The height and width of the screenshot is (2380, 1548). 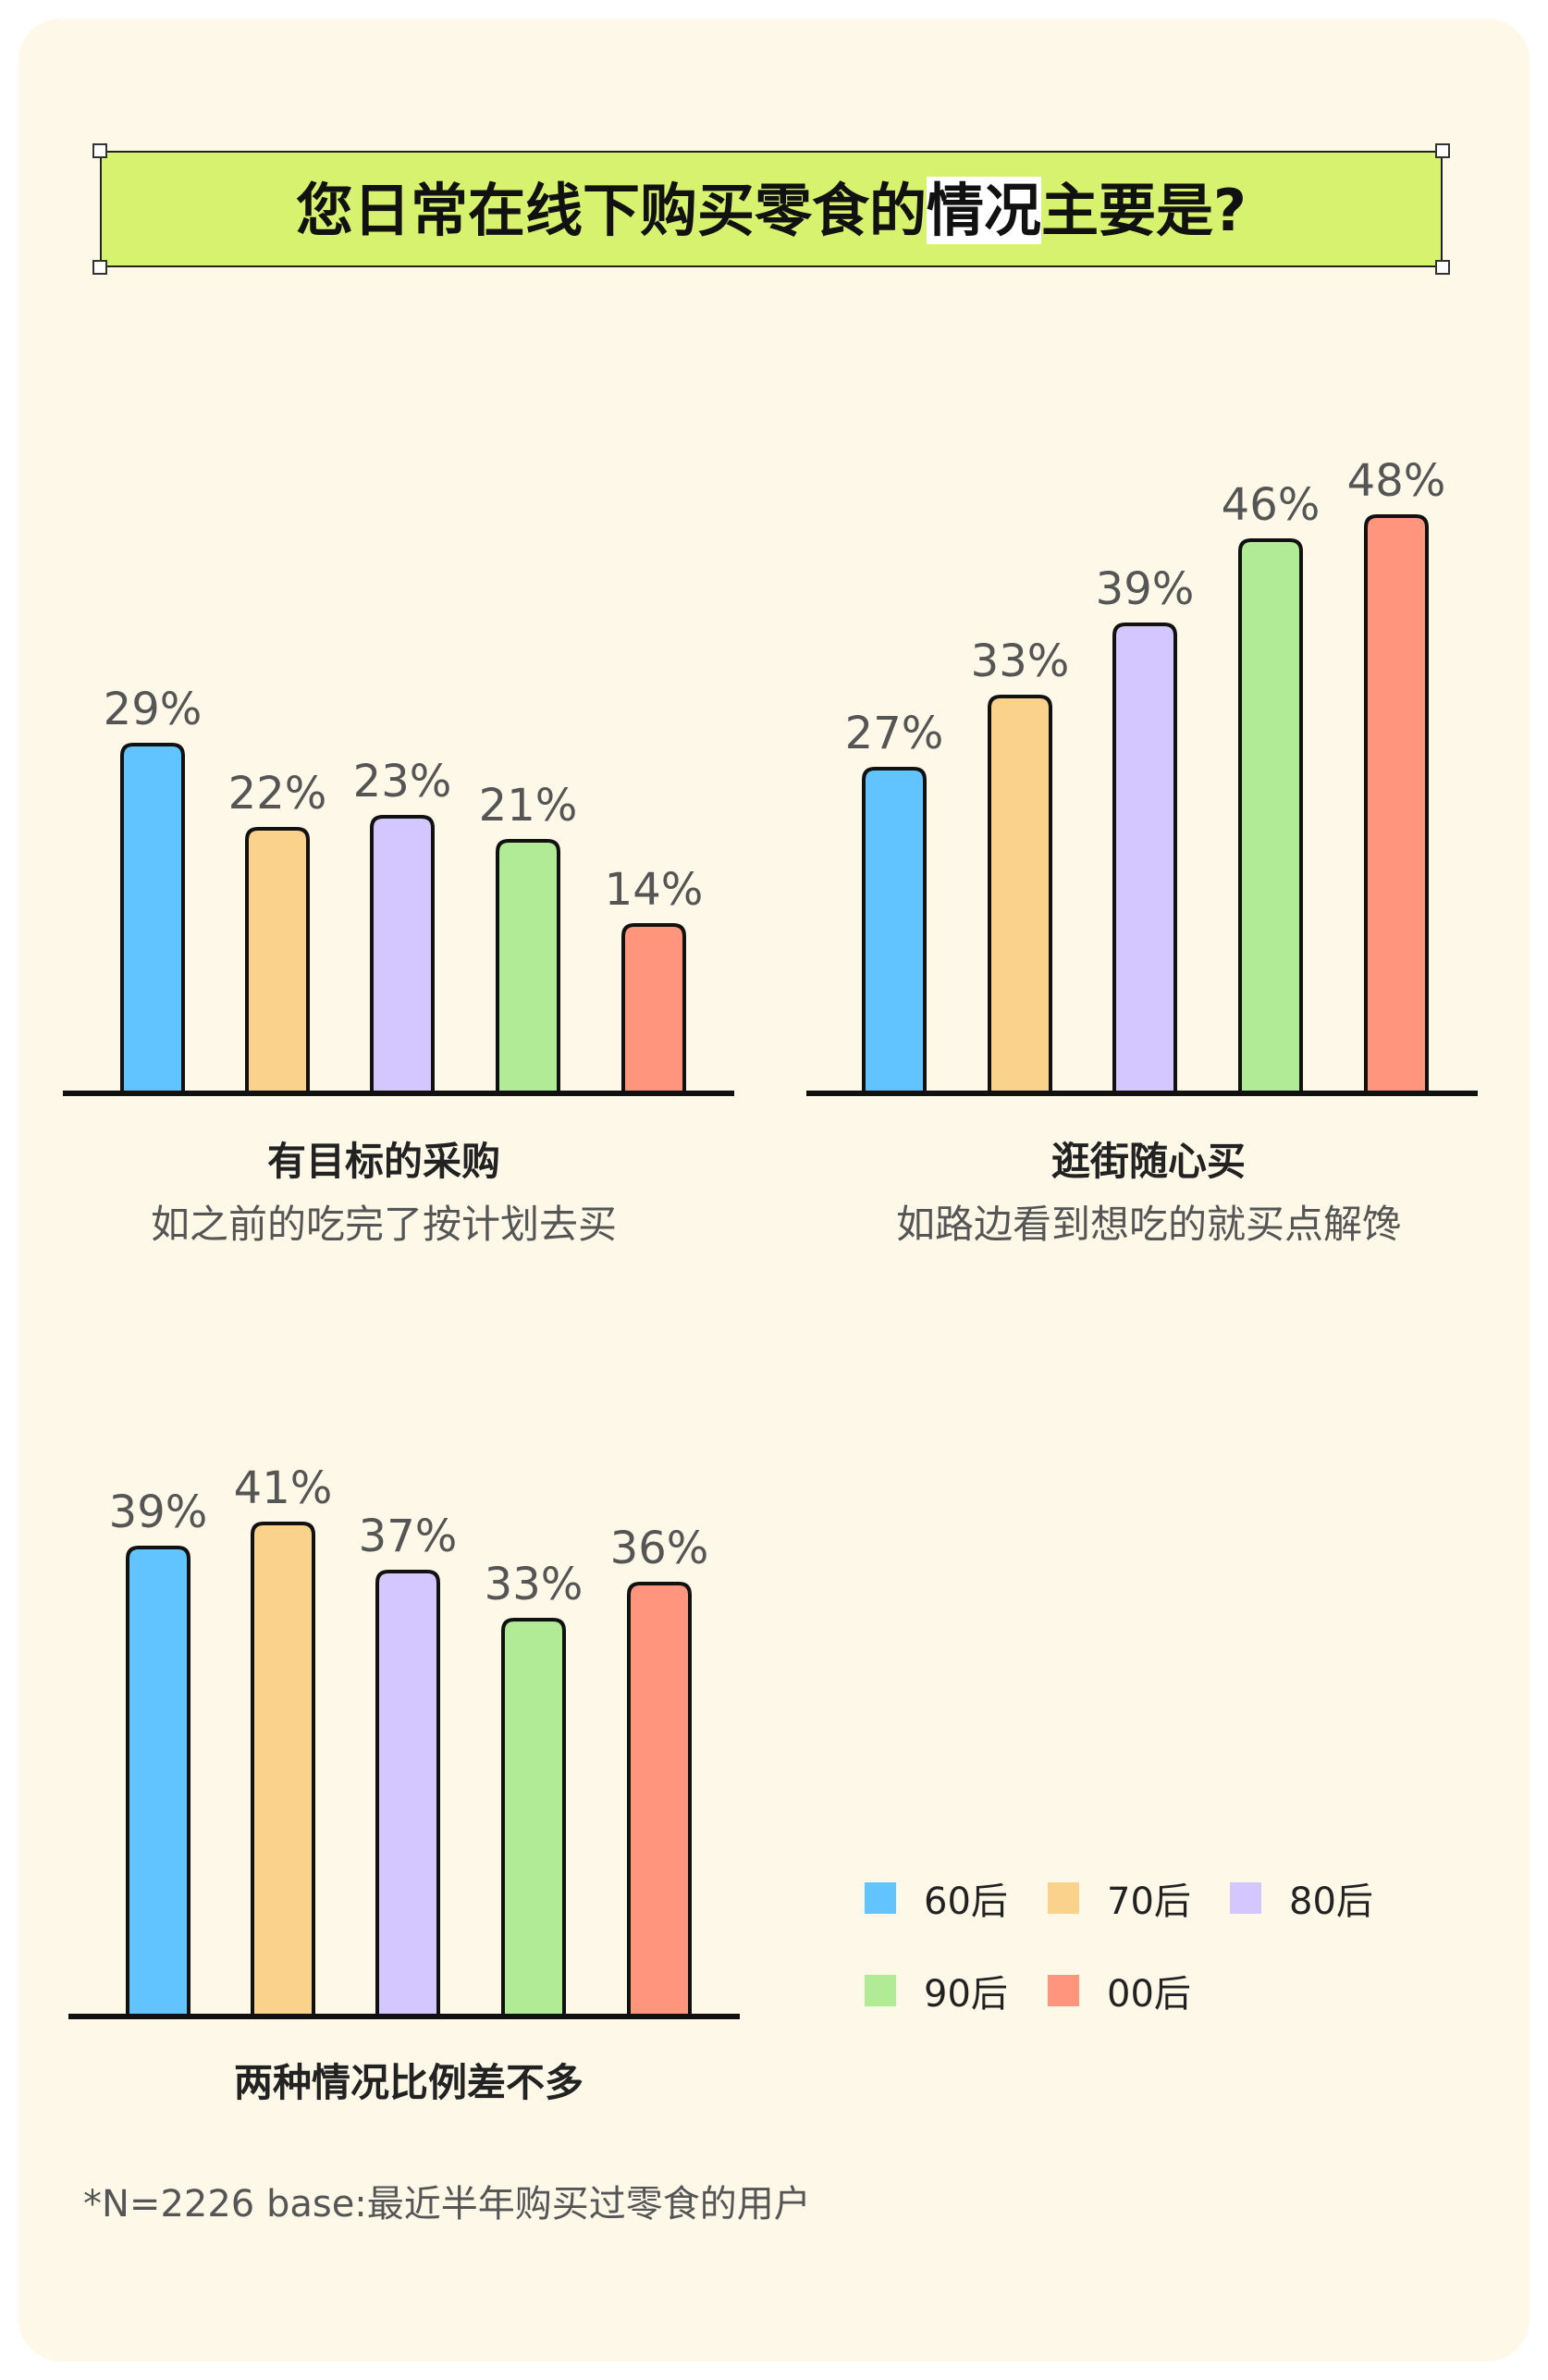 I want to click on footnote: *N=2226 base:最近半年购买过零食的用户, so click(x=447, y=2204).